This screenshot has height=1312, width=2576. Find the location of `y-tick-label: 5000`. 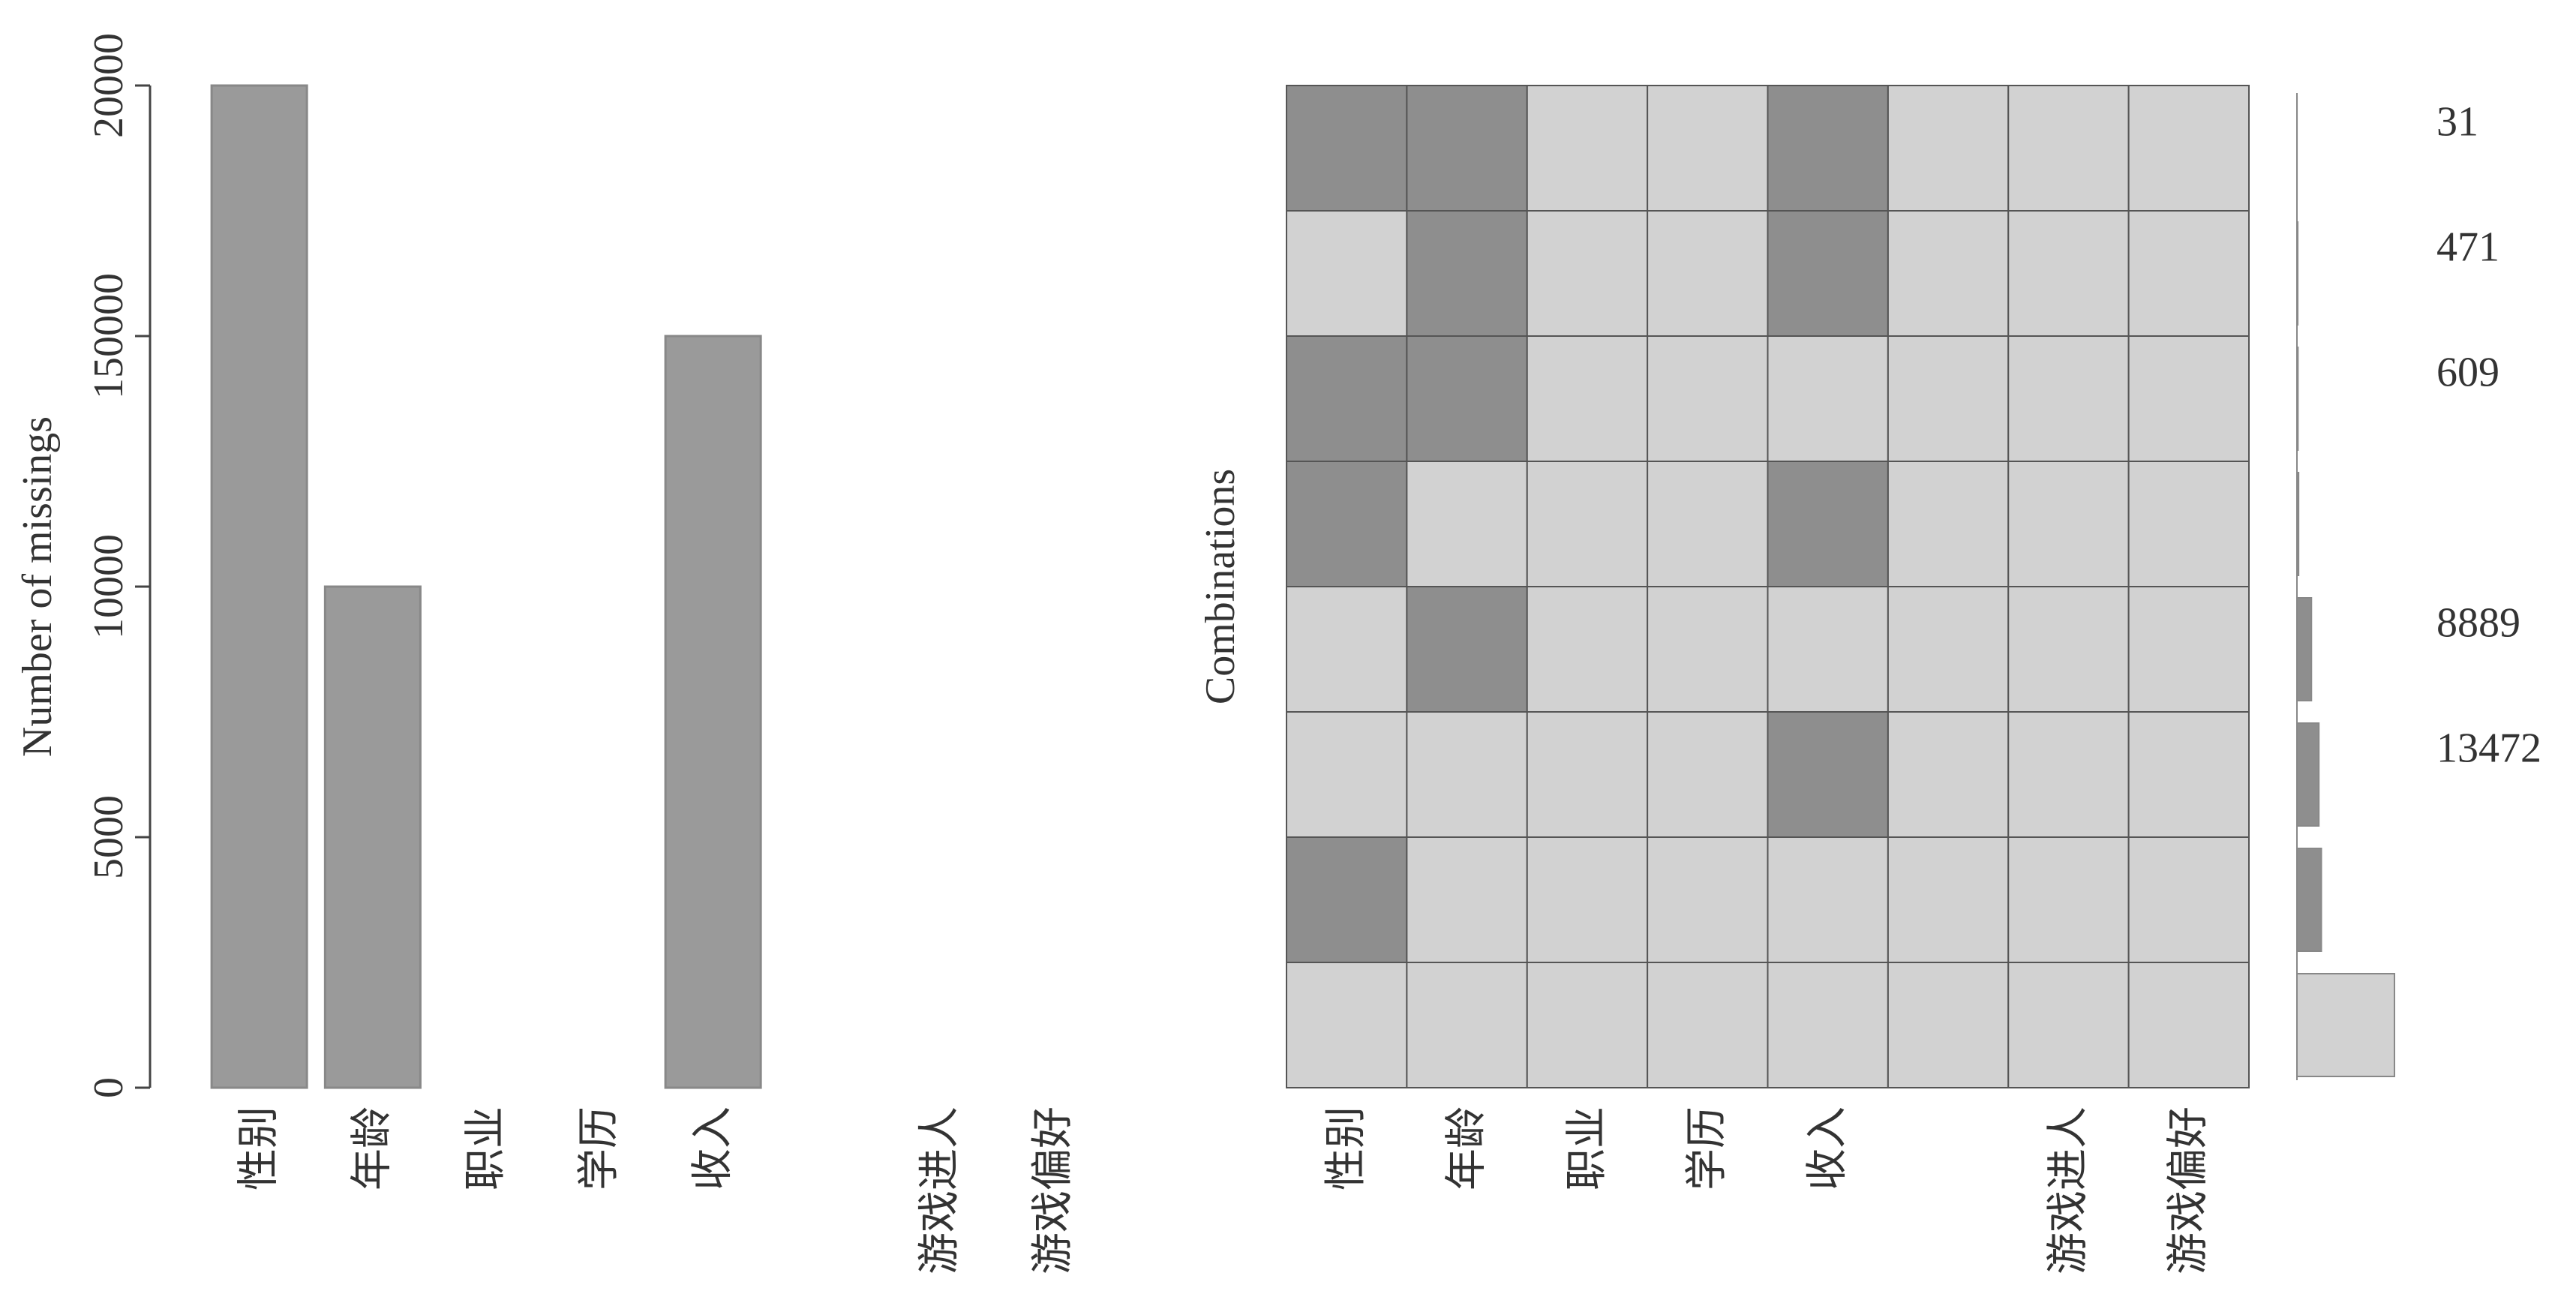

y-tick-label: 5000 is located at coordinates (109, 837).